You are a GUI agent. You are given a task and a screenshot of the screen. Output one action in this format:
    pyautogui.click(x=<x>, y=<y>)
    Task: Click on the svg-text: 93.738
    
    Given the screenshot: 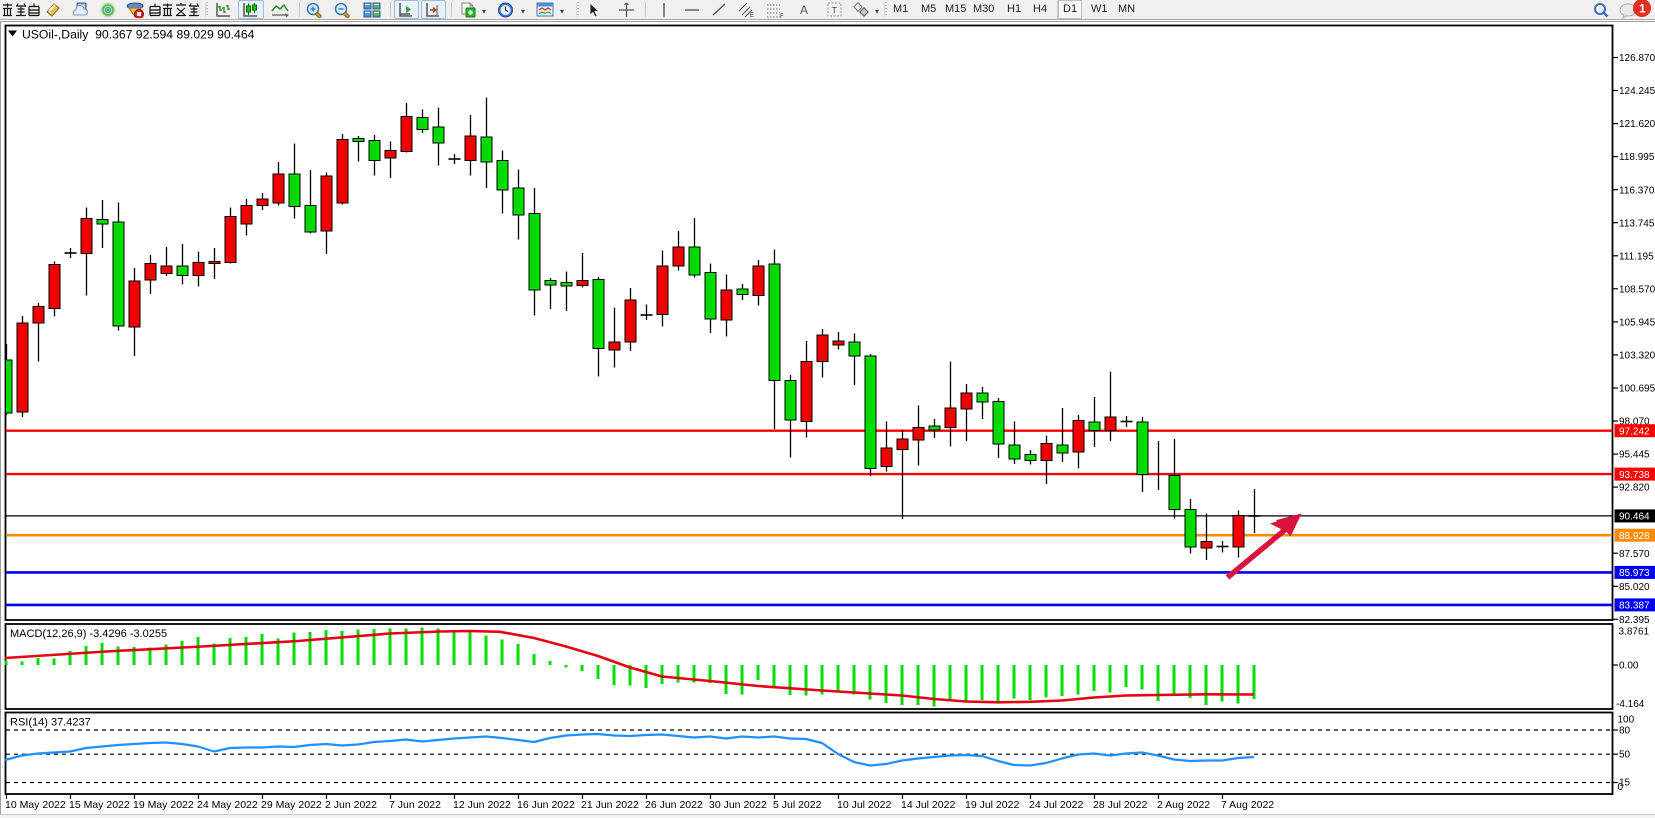 What is the action you would take?
    pyautogui.click(x=1634, y=475)
    